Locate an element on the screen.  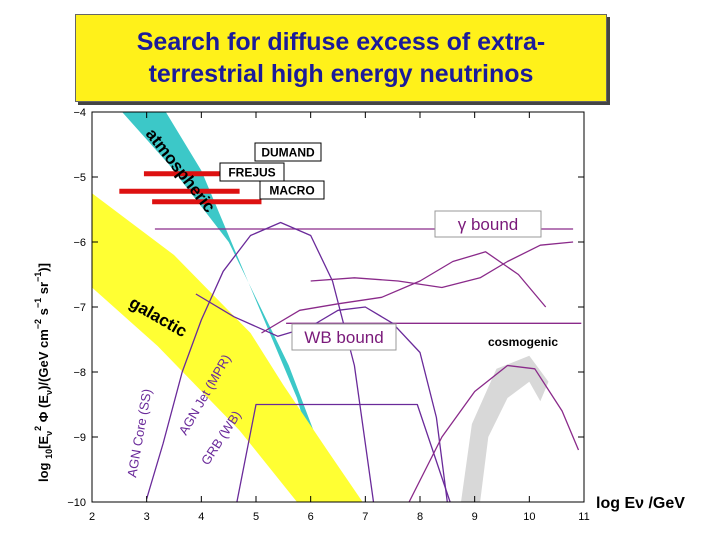
x-tick-label: 4 is located at coordinates (201, 517).